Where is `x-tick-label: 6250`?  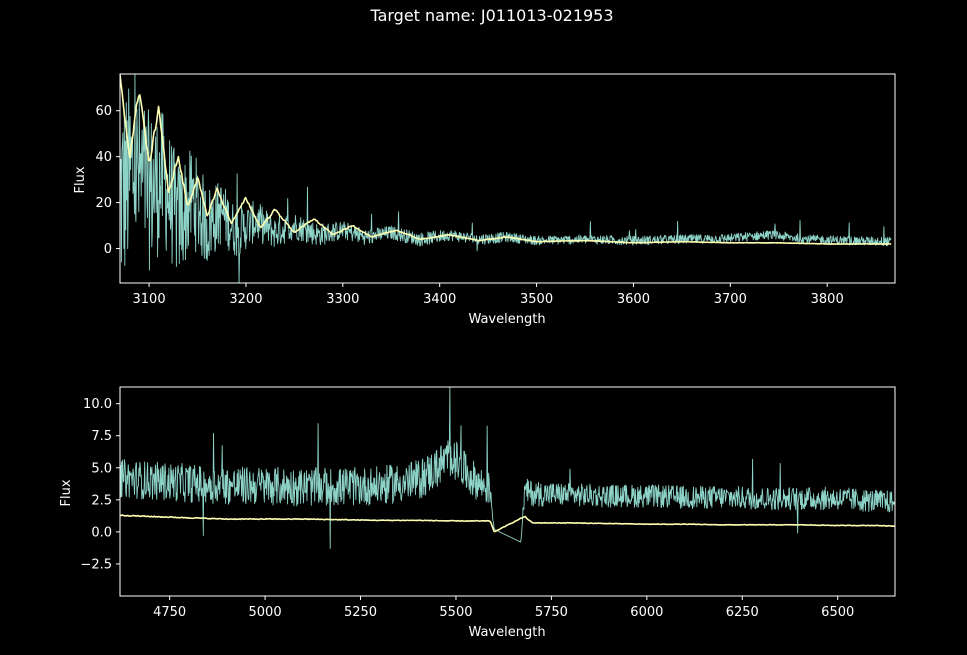
x-tick-label: 6250 is located at coordinates (742, 612).